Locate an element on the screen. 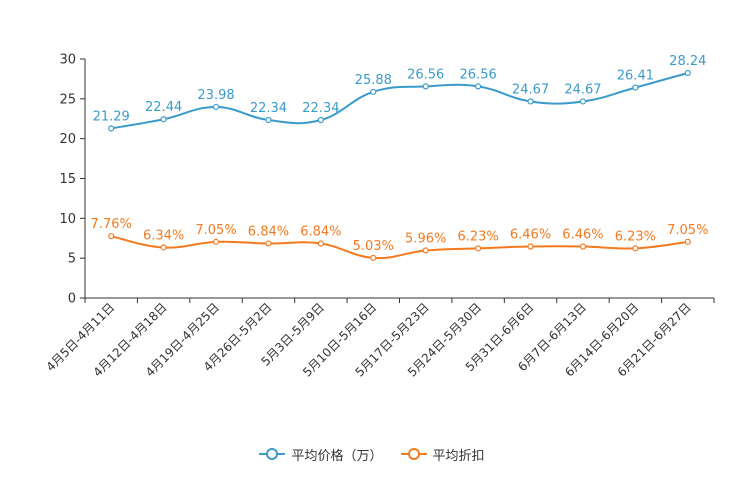  data-label: 7.76% is located at coordinates (111, 224).